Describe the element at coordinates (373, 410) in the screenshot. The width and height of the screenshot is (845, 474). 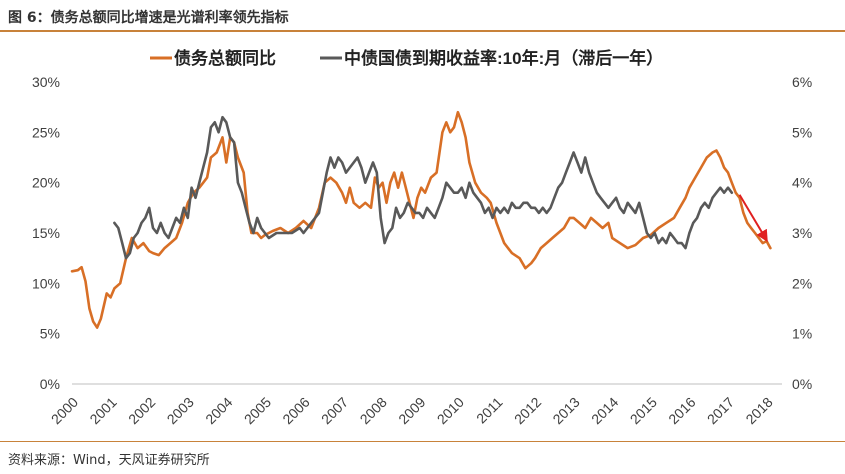
I see `x-tick-label: 2008` at that location.